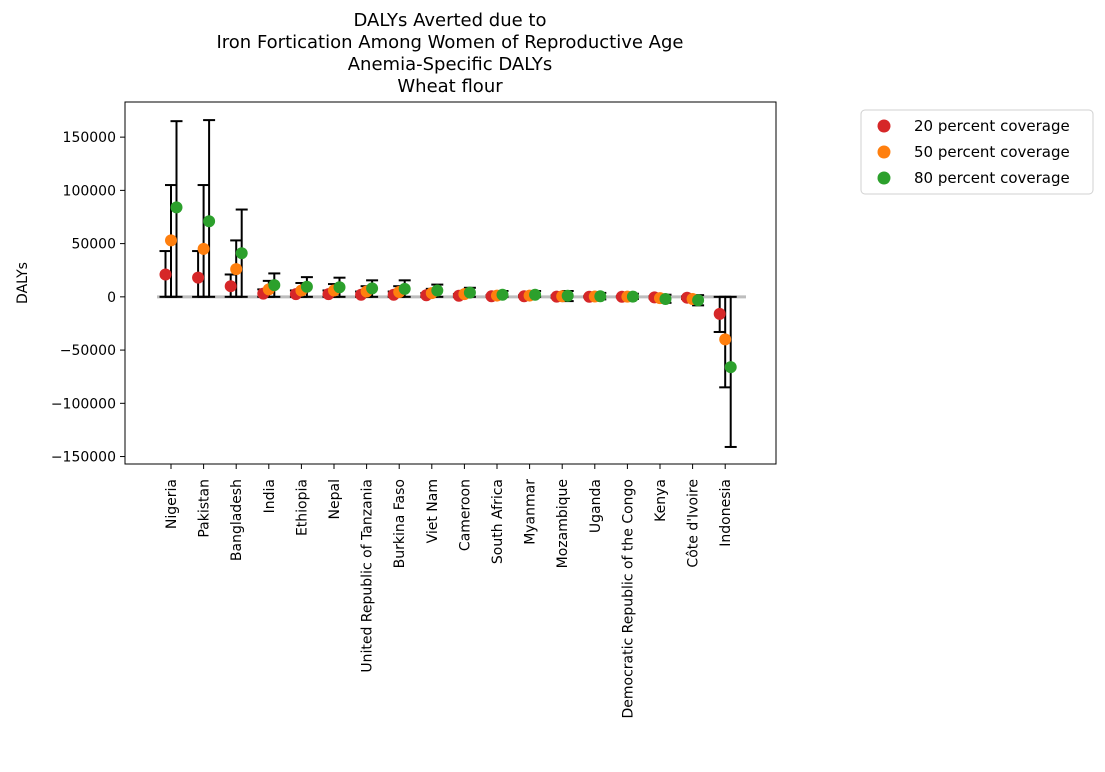  What do you see at coordinates (172, 504) in the screenshot?
I see `x-tick-label: Nigeria` at bounding box center [172, 504].